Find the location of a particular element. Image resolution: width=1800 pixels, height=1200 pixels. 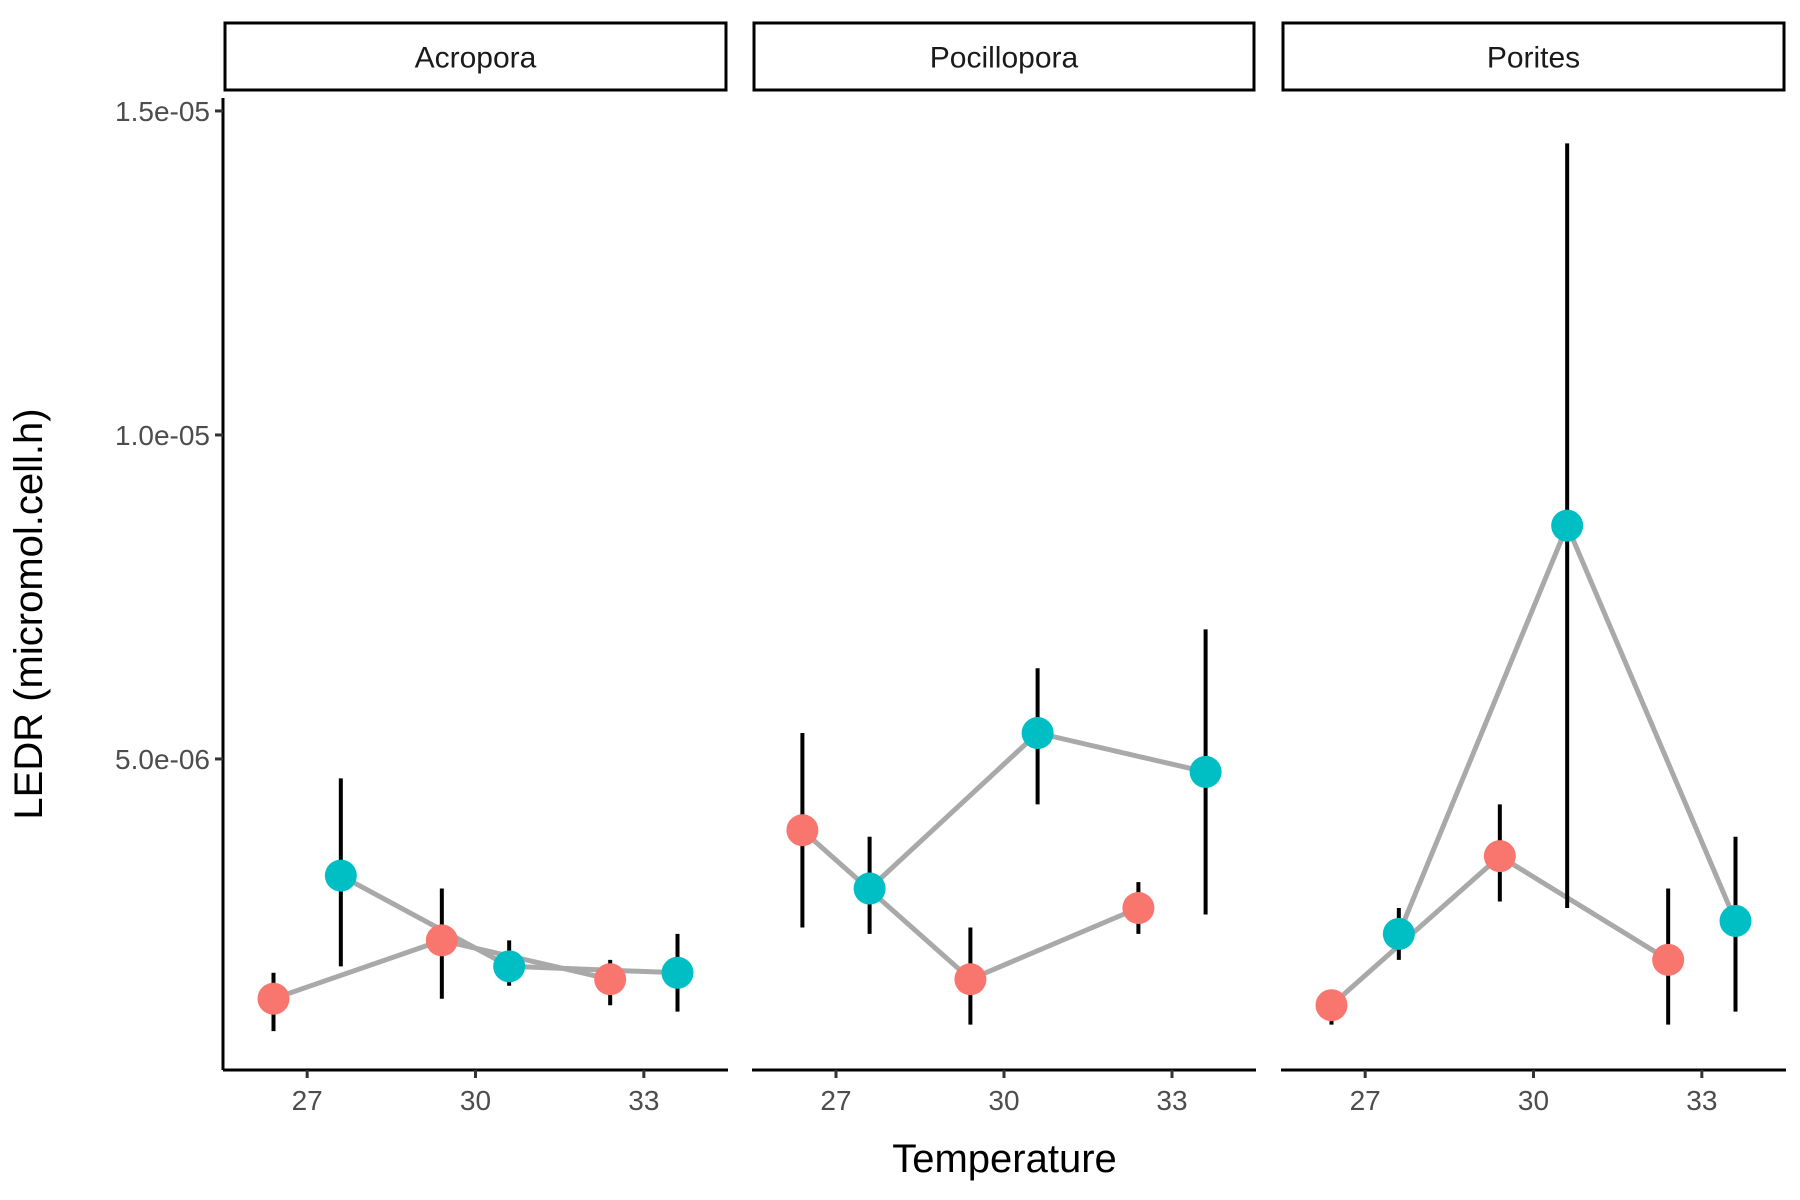

facet-strip-label: Porites is located at coordinates (1533, 58).